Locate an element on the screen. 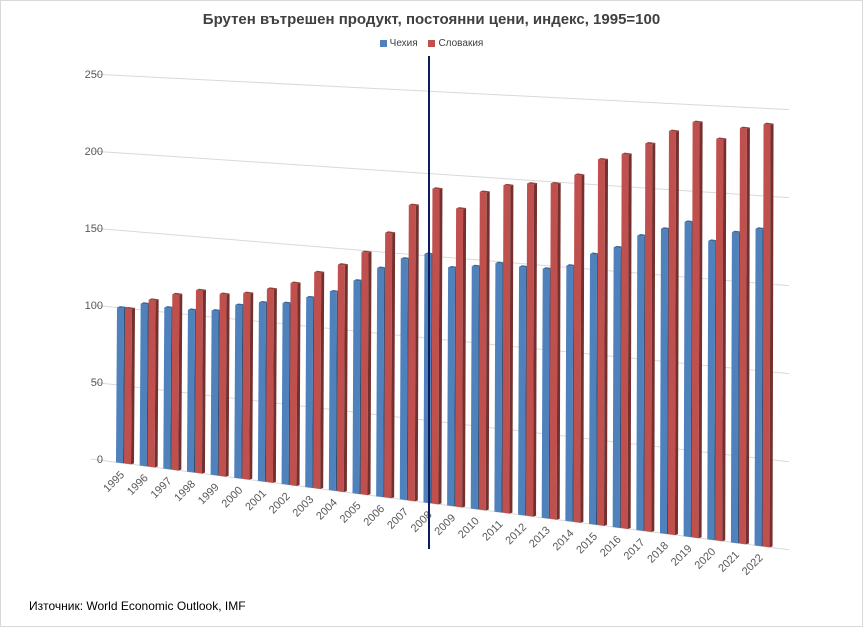  y-tick-label: 0 is located at coordinates (100, 460).